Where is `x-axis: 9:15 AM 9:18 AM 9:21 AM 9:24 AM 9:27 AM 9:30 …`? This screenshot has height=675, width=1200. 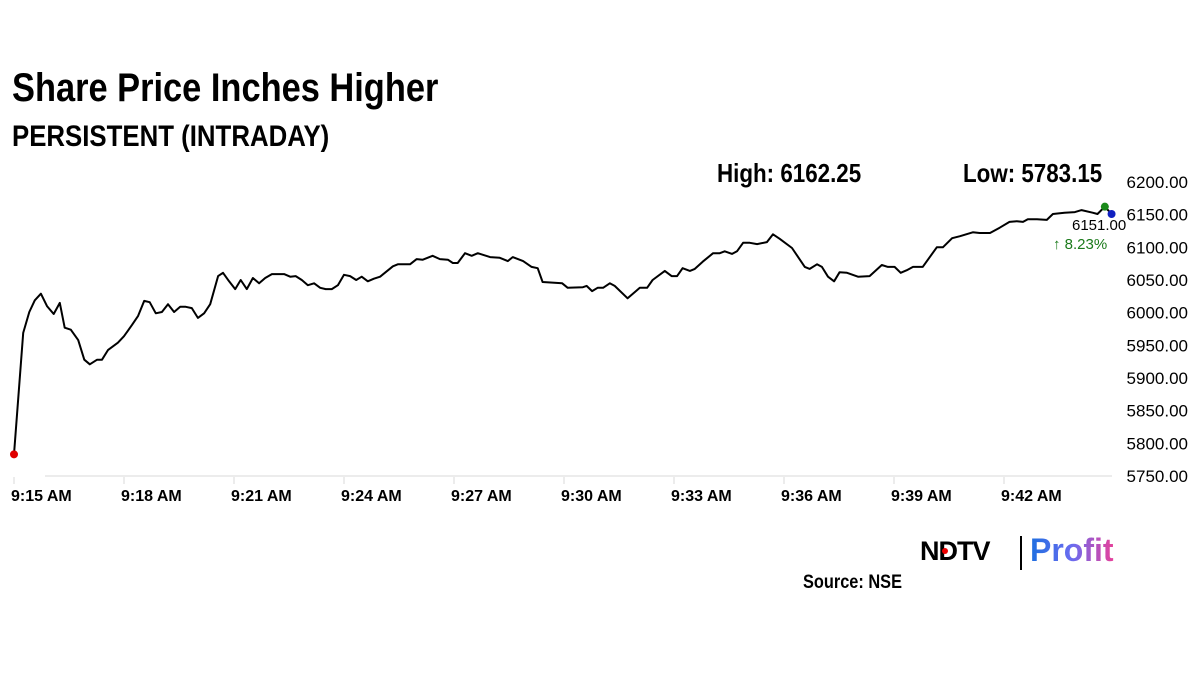 x-axis: 9:15 AM 9:18 AM 9:21 AM 9:24 AM 9:27 AM 9:30 … is located at coordinates (561, 490).